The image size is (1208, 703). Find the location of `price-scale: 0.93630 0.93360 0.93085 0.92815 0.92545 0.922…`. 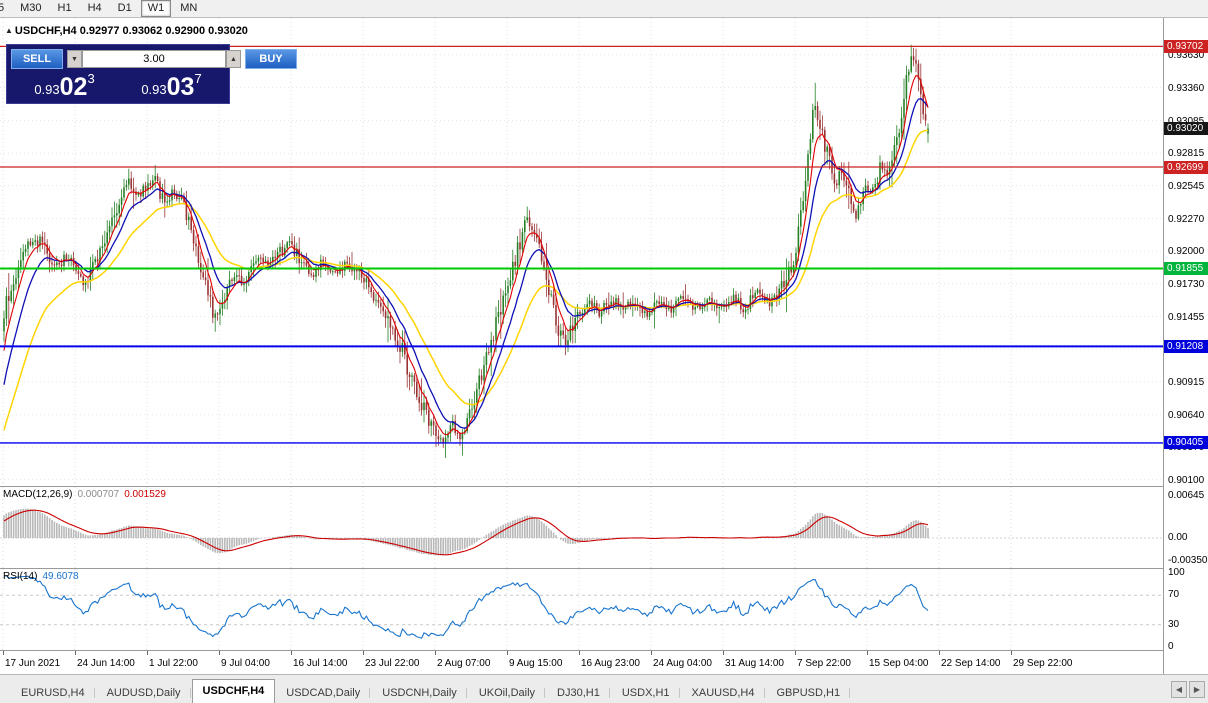

price-scale: 0.93630 0.93360 0.93085 0.92815 0.92545 0.922… is located at coordinates (1185, 346).